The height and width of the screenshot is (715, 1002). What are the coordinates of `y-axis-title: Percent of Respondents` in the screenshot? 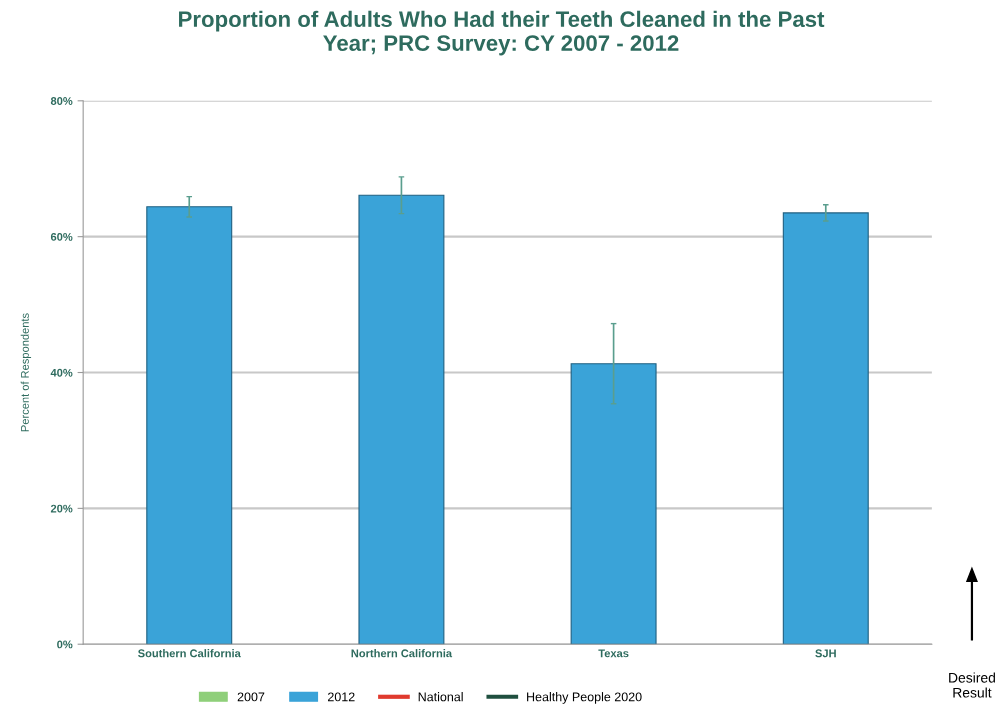 It's located at (26, 372).